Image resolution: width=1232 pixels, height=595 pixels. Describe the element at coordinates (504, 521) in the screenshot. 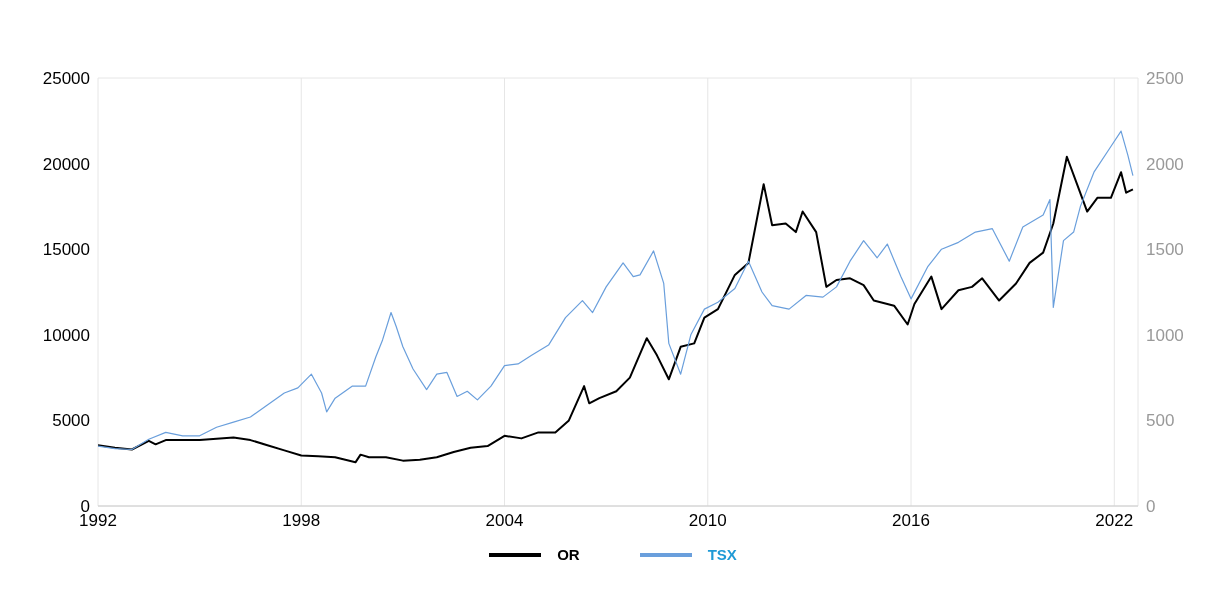

I see `x-tick-label: 2004` at that location.